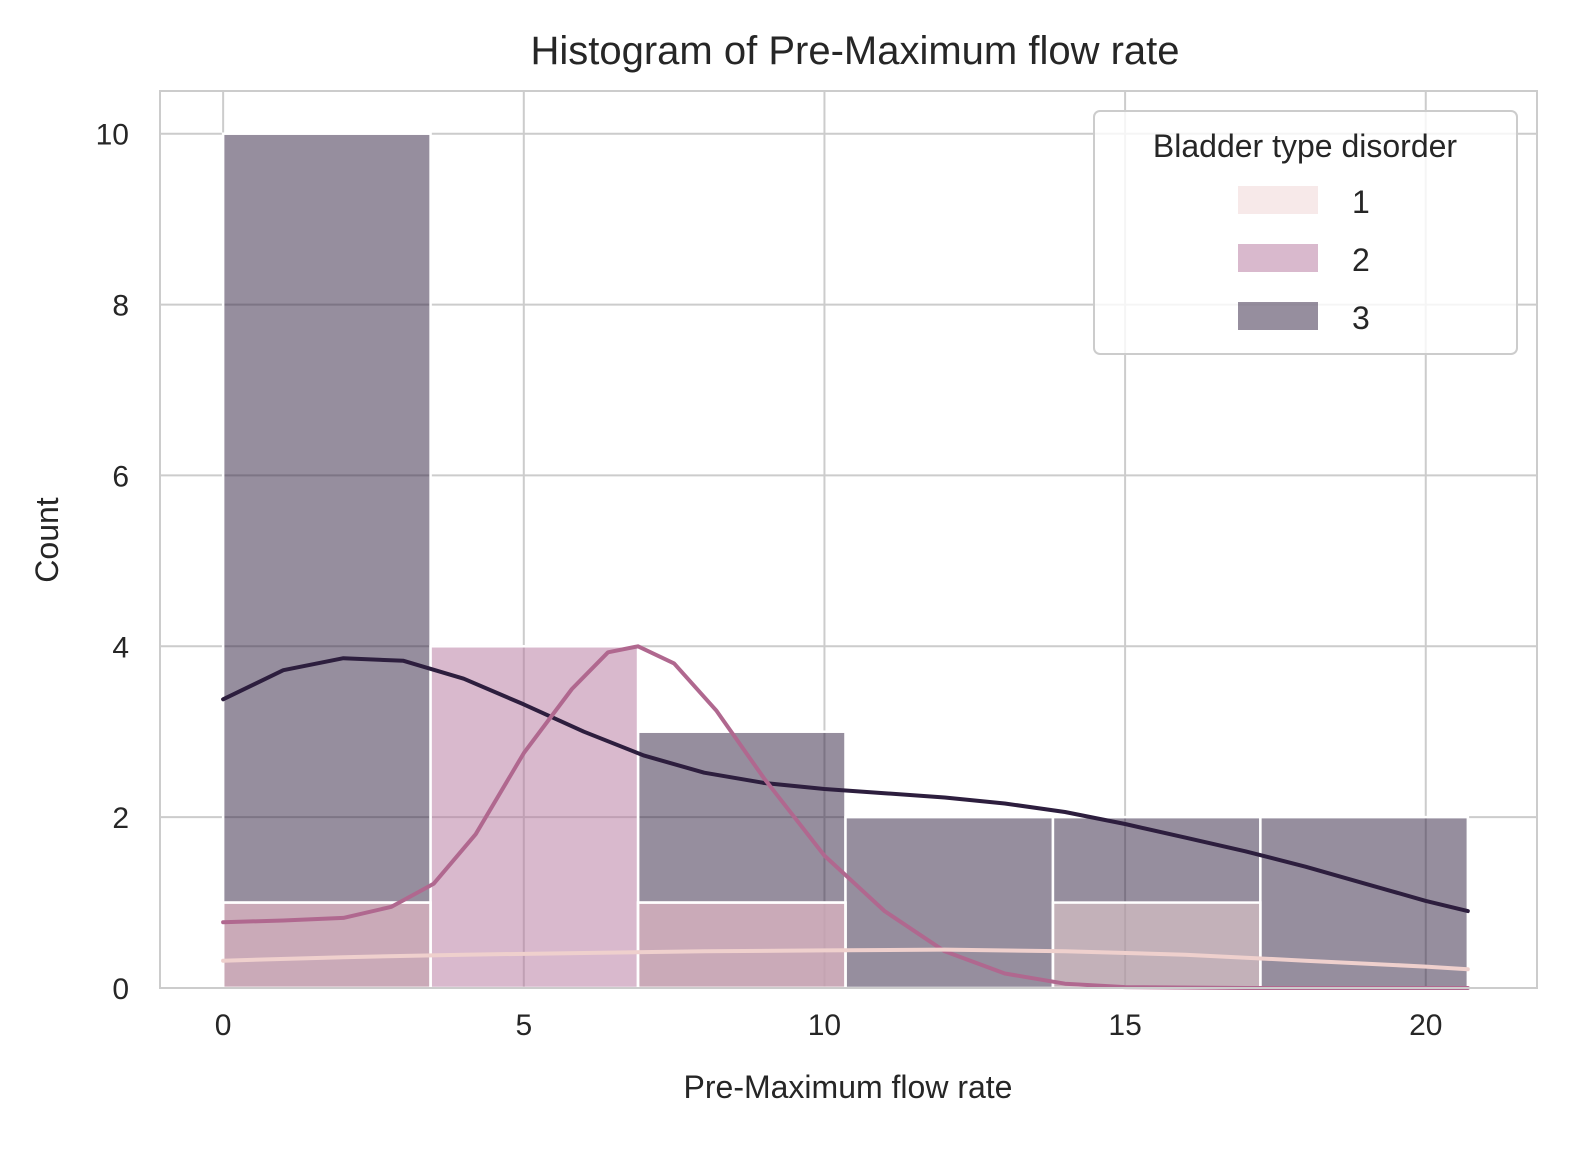 The width and height of the screenshot is (1585, 1149). Describe the element at coordinates (1361, 318) in the screenshot. I see `legend-label-3: 3` at that location.